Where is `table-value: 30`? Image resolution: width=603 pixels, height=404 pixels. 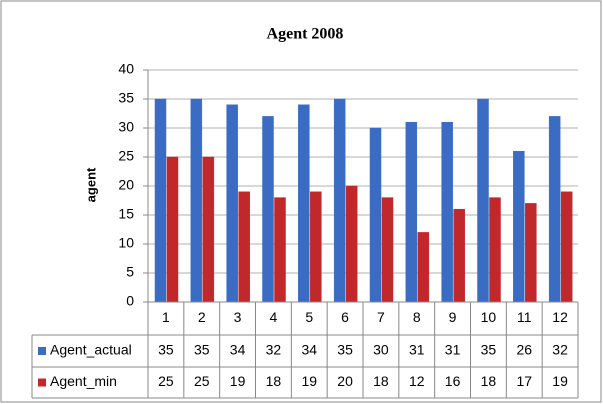 table-value: 30 is located at coordinates (381, 350).